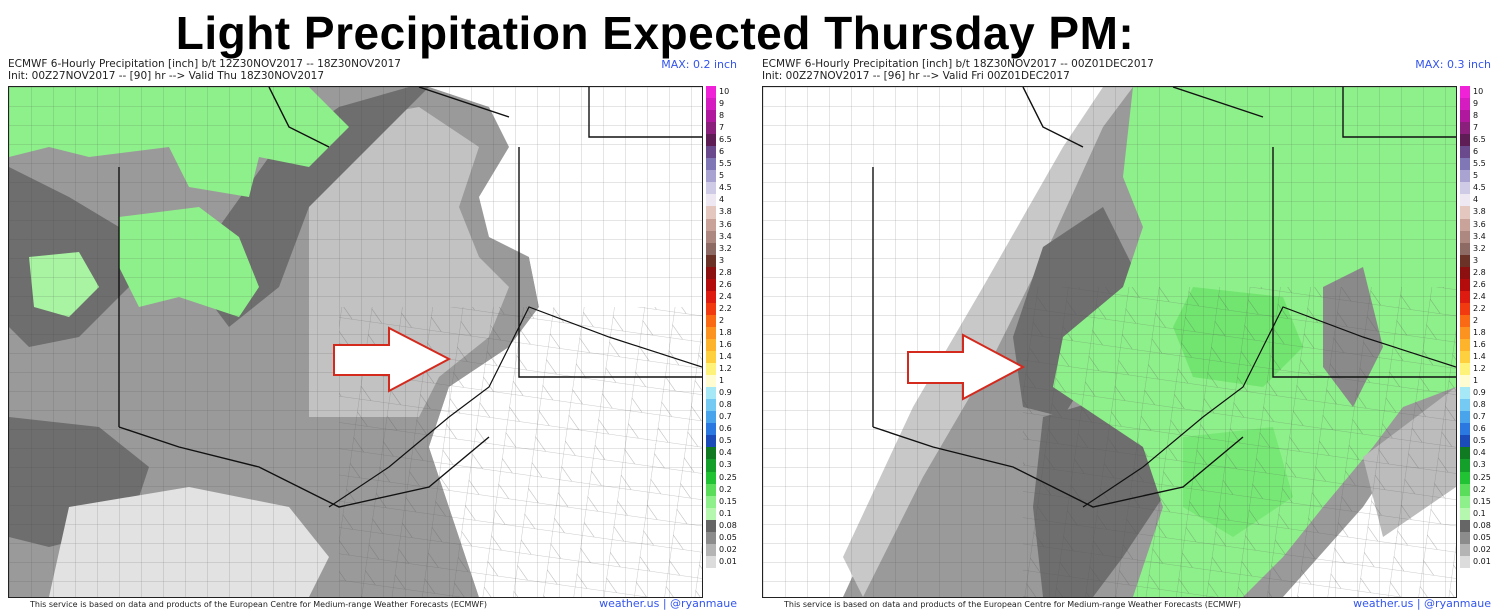  Describe the element at coordinates (1479, 308) in the screenshot. I see `colorbar-label: 2.2` at that location.